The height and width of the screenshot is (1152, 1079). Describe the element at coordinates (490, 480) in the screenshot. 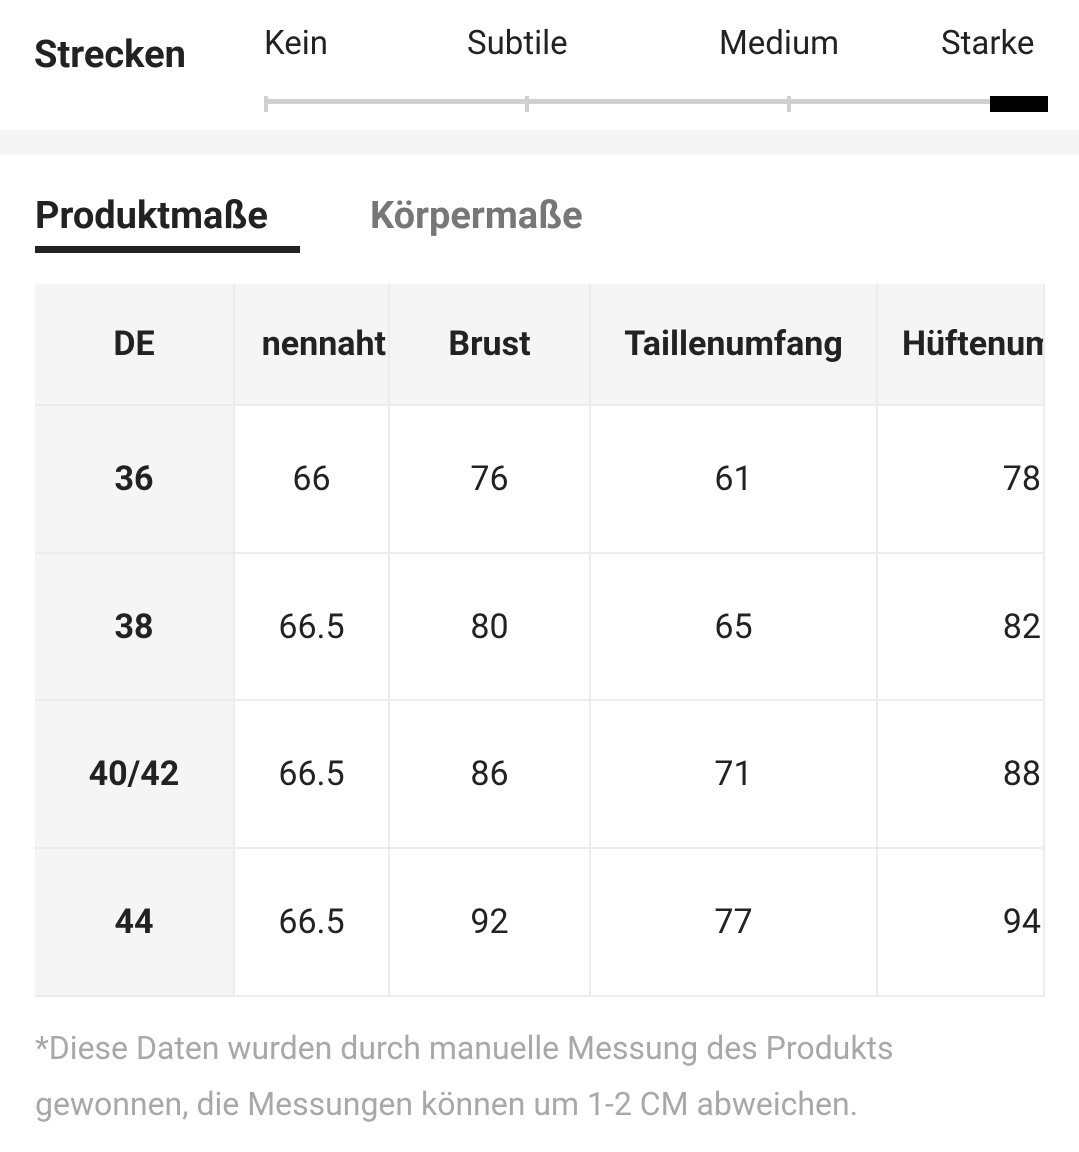

I see `table-cell: 76` at that location.